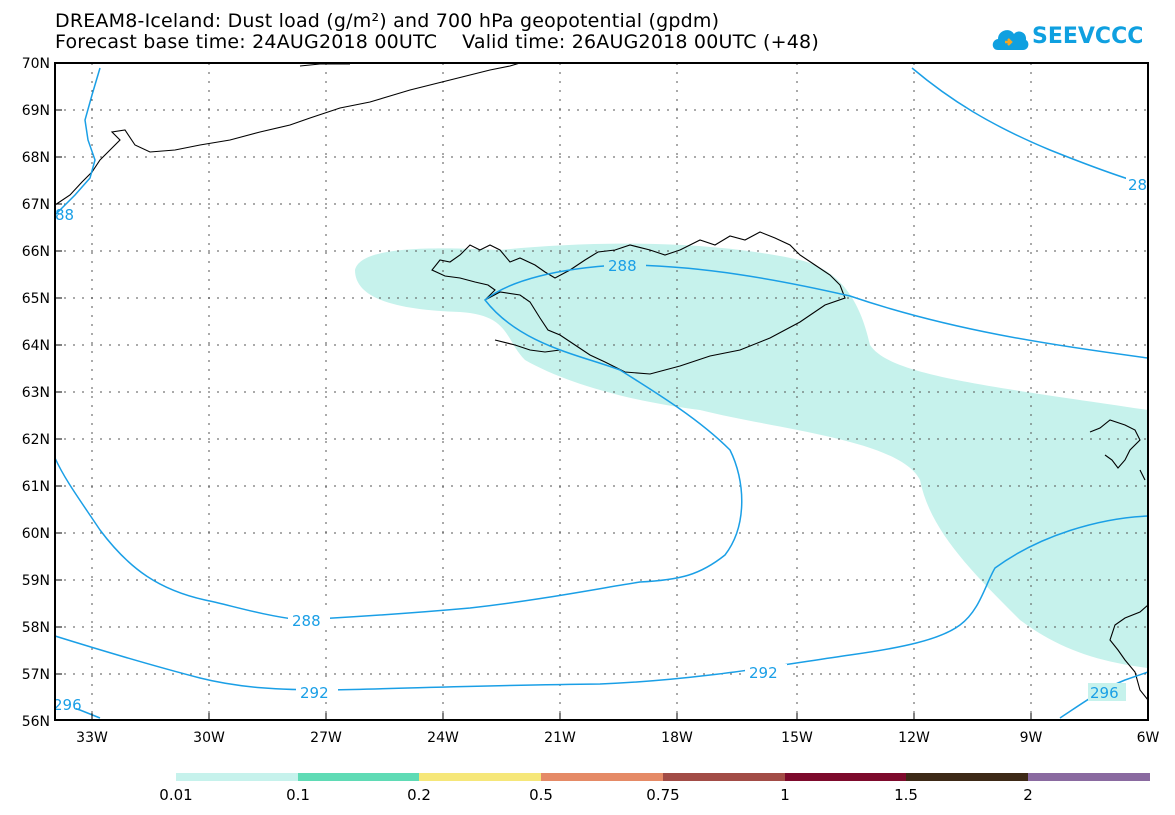 This screenshot has width=1175, height=815. I want to click on lat-label: 56N, so click(36, 722).